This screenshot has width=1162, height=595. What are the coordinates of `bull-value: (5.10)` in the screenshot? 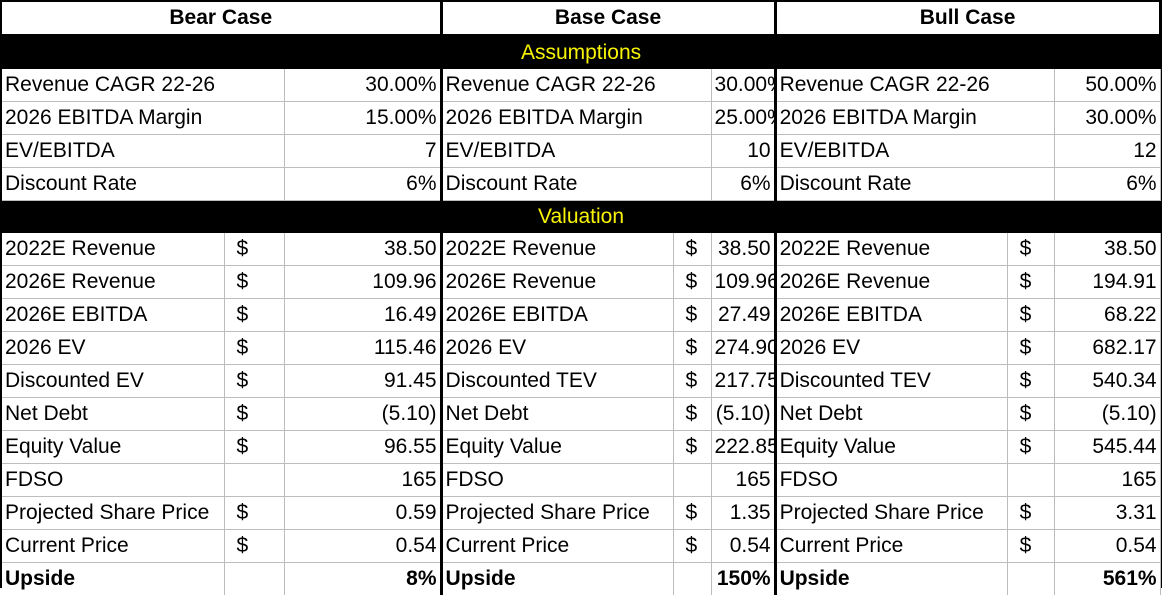 It's located at (1107, 414).